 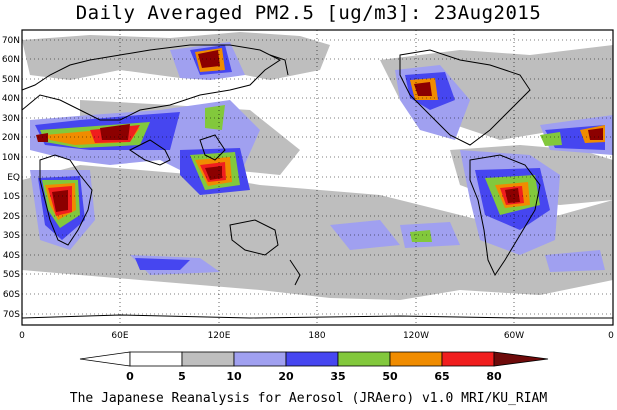 I want to click on lat-label: 70S, so click(x=11, y=315).